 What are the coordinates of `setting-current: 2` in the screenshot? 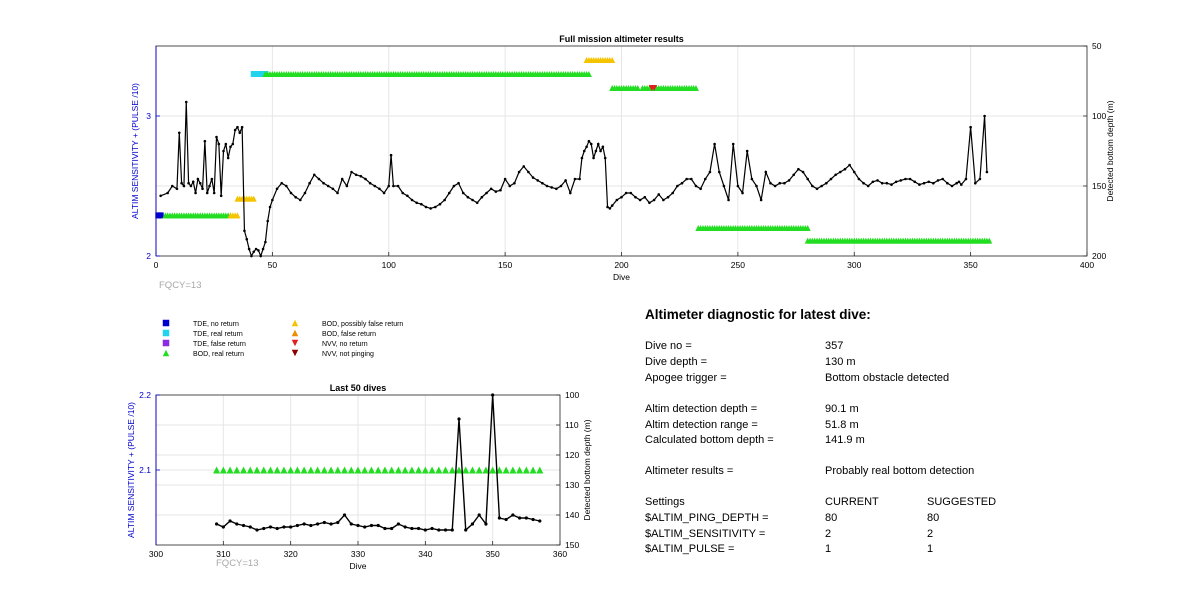 It's located at (828, 534).